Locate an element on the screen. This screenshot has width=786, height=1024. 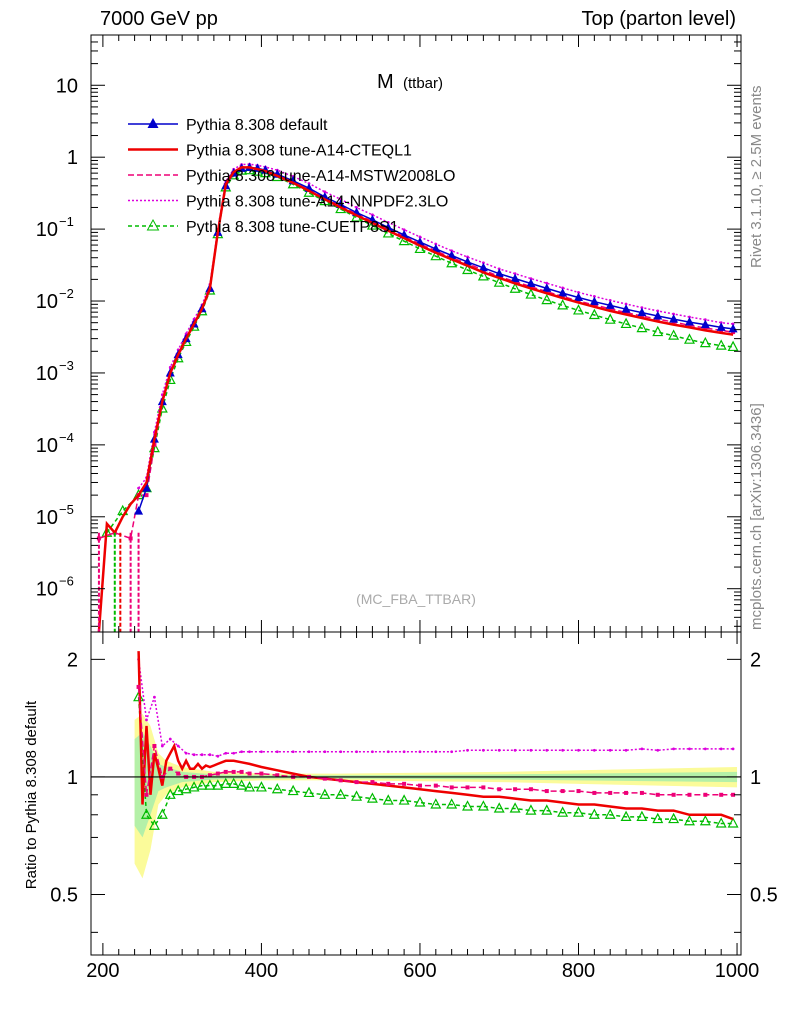
main-y-tick-label-exp: −3 is located at coordinates (66, 365).